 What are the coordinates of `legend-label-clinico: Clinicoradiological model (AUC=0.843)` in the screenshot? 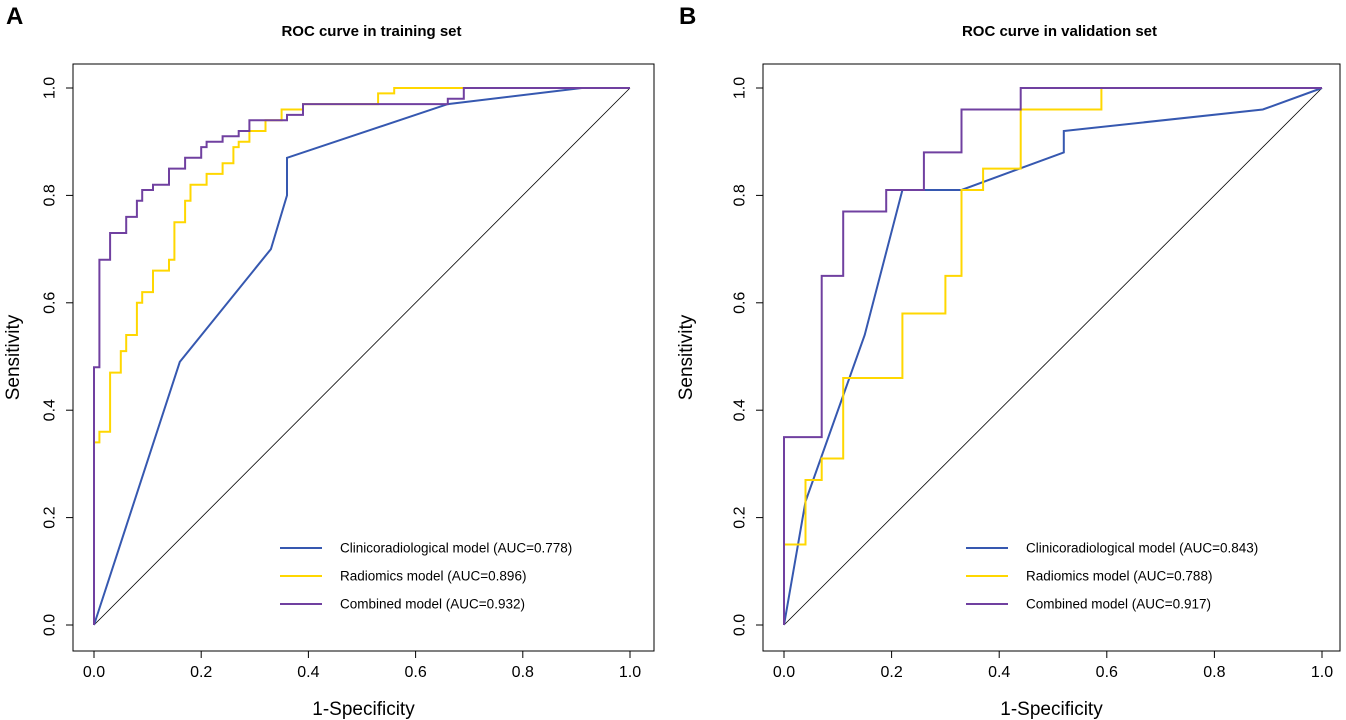 It's located at (1142, 548).